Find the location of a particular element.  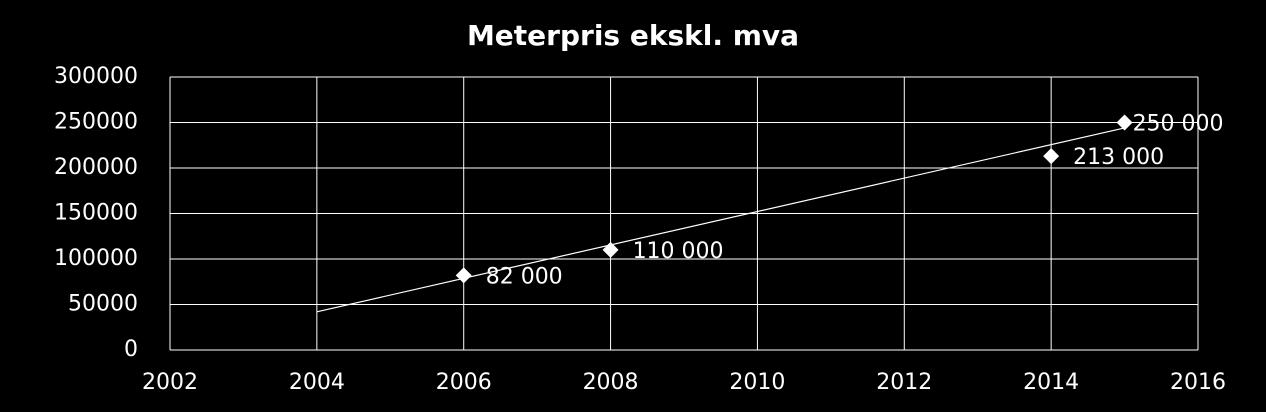

x-tick-label: 2016 is located at coordinates (1198, 382).